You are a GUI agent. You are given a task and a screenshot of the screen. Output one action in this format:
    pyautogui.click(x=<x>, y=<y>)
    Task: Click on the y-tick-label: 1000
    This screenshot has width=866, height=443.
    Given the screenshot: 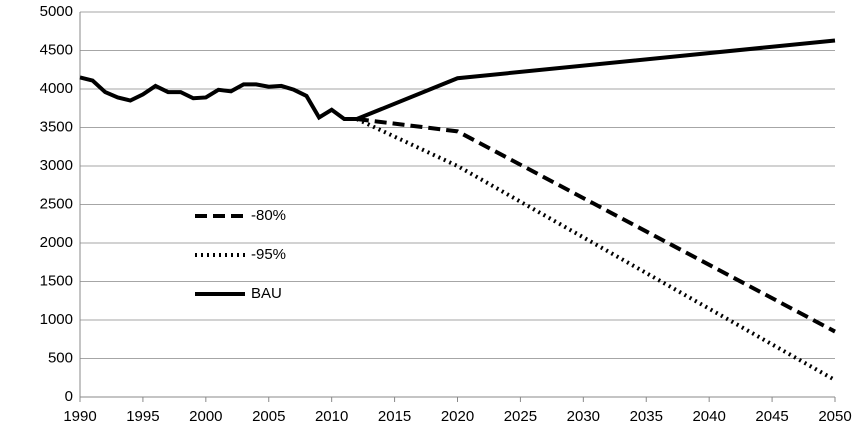 What is the action you would take?
    pyautogui.click(x=56, y=319)
    